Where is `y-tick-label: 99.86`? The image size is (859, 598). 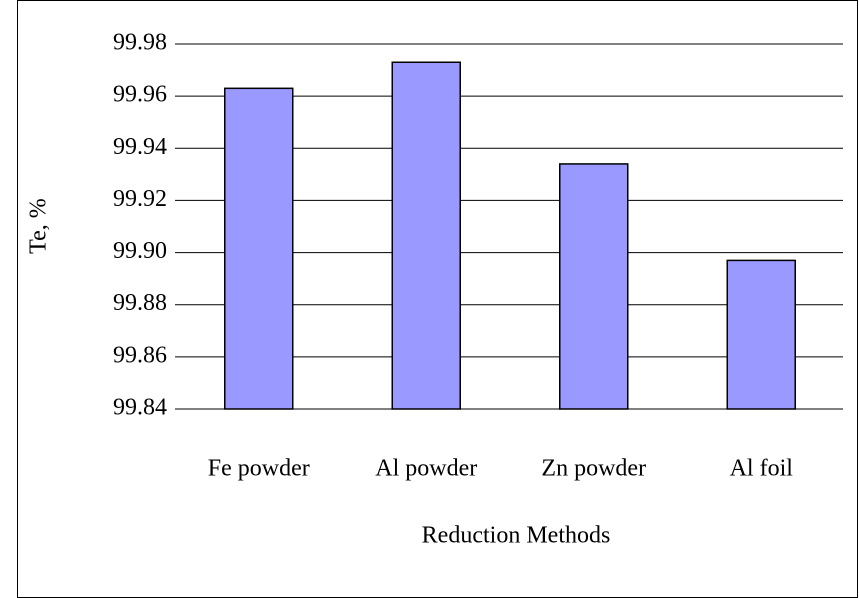 y-tick-label: 99.86 is located at coordinates (140, 355).